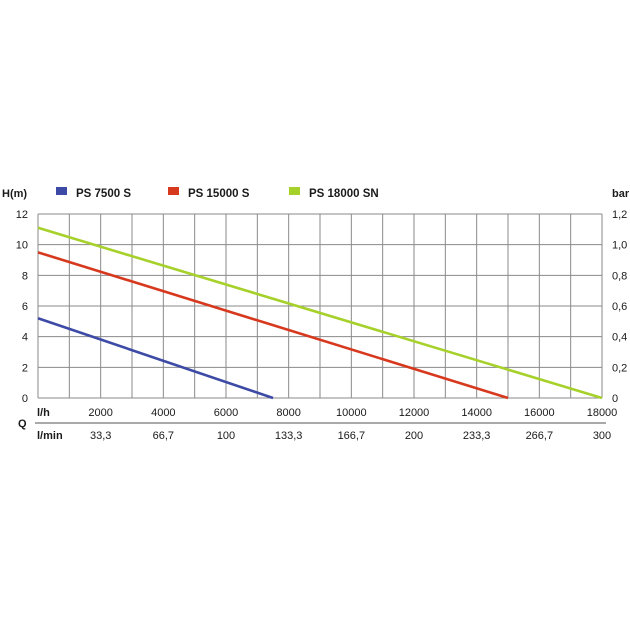 The height and width of the screenshot is (630, 630). Describe the element at coordinates (103, 194) in the screenshot. I see `legend-label: PS 7500 S` at that location.